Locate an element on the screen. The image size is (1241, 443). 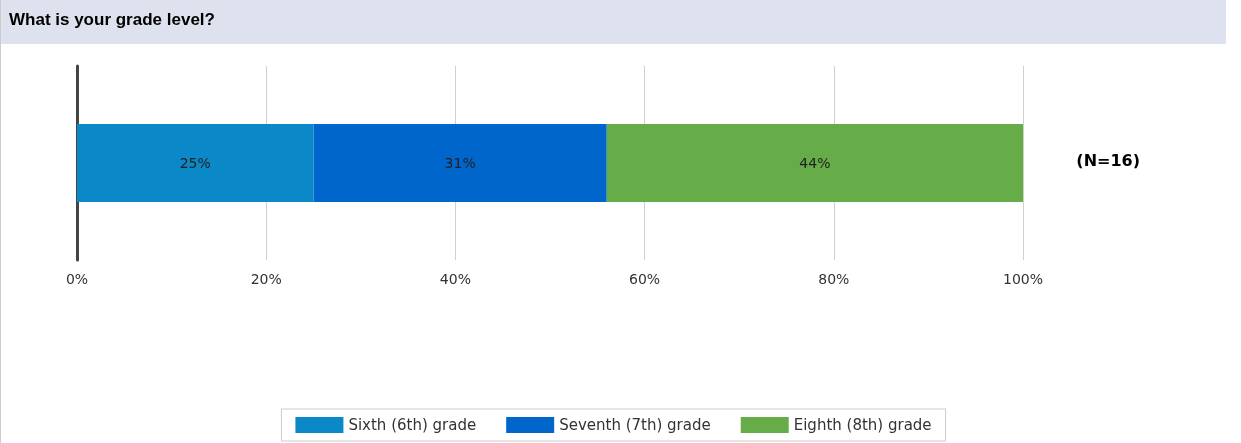
x-tick-label: 40% is located at coordinates (455, 279).